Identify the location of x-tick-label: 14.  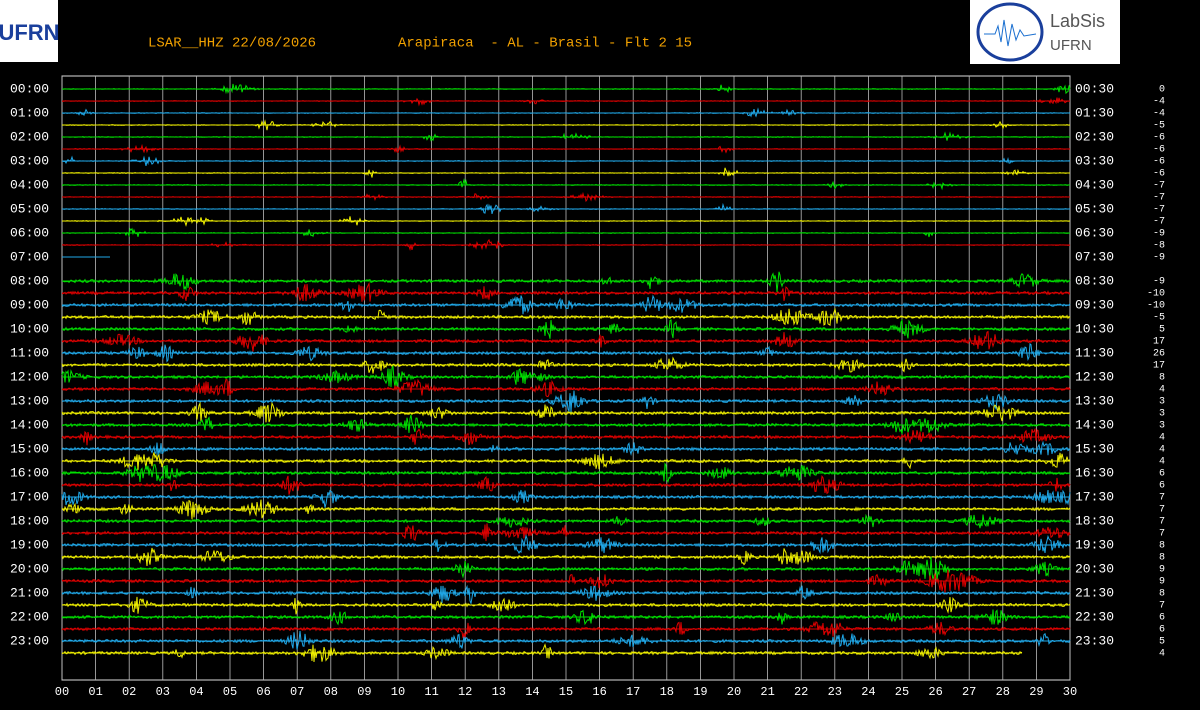
(532, 692).